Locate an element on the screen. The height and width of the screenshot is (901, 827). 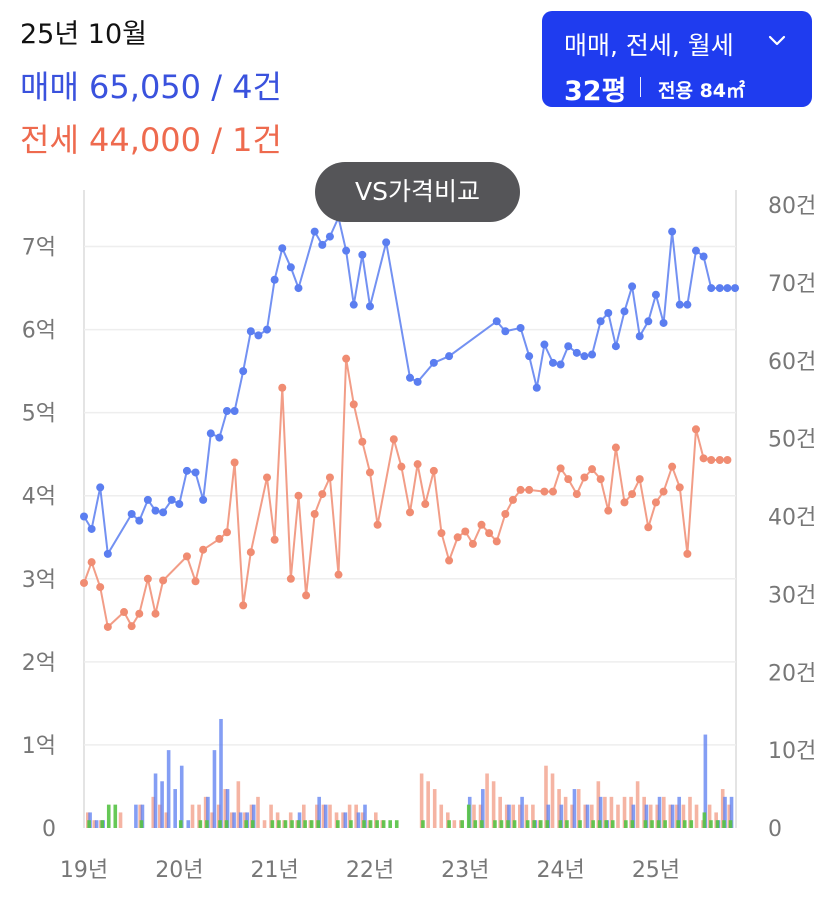
right-axis-tick: 10건 is located at coordinates (792, 751).